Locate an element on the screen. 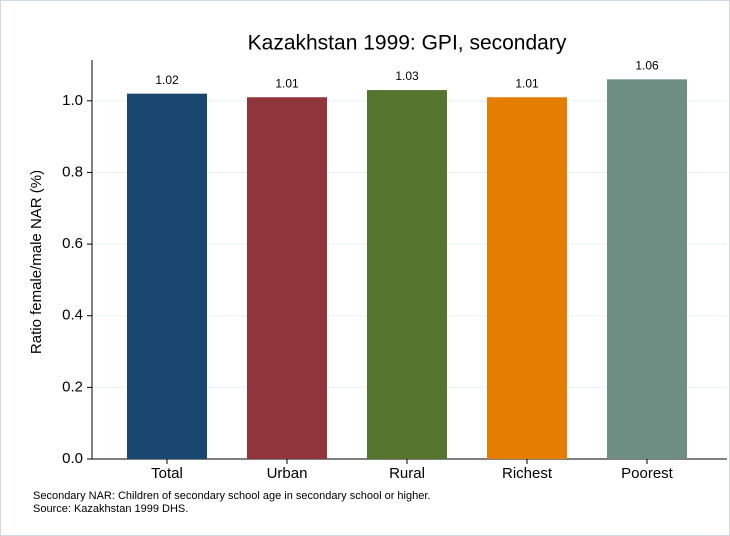 The image size is (730, 536). y-tick-label: 0.4 is located at coordinates (72, 315).